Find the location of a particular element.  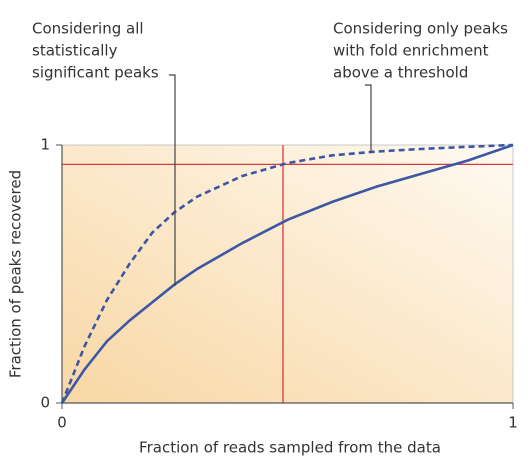

x-tick-label: 0 is located at coordinates (62, 423).